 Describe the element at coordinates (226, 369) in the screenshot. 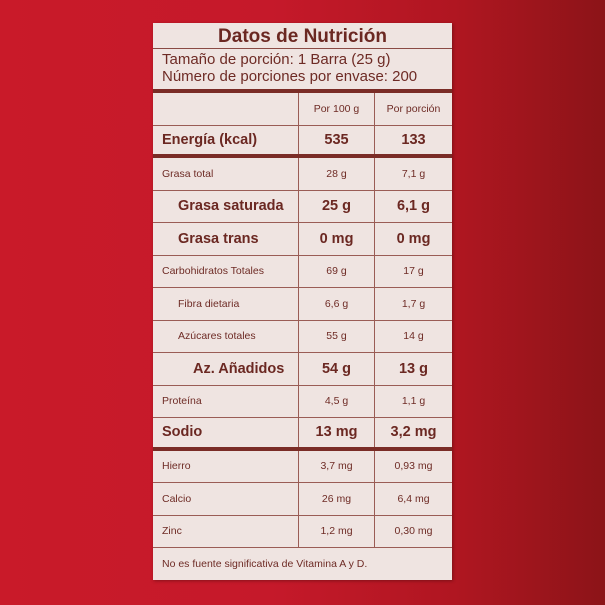

I see `nutrient-name: Az. Añadidos` at that location.